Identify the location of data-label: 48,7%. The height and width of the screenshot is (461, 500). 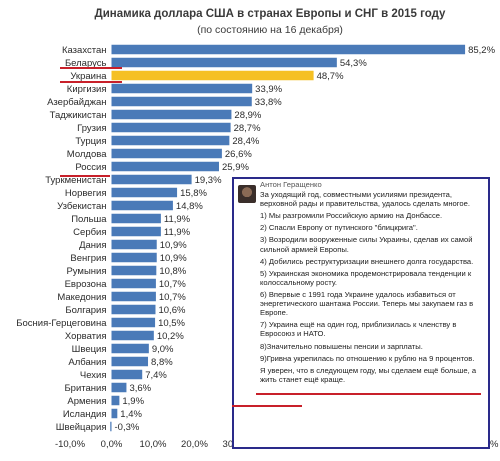
(330, 76).